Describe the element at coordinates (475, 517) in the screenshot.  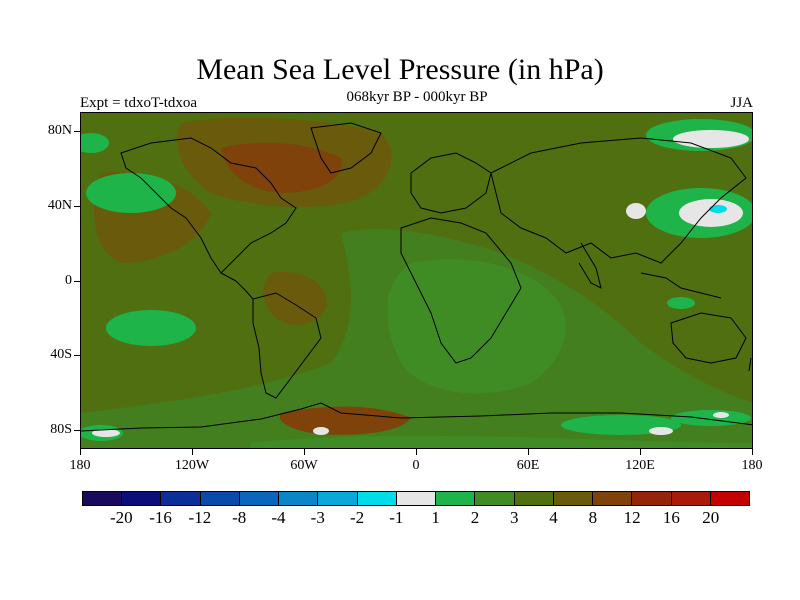
I see `colorbar-label: 2` at that location.